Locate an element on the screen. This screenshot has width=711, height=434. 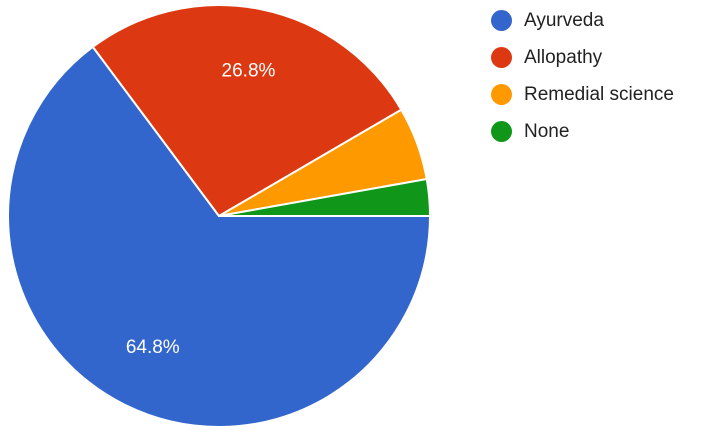
legend-label: None is located at coordinates (547, 131).